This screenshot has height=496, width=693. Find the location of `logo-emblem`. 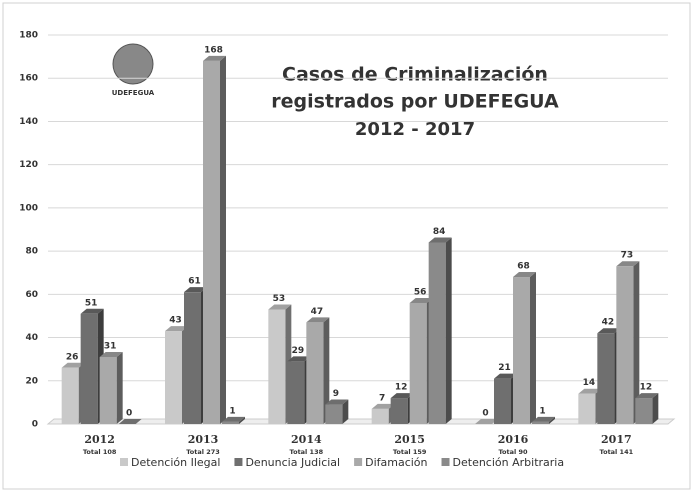

logo-emblem is located at coordinates (133, 64).